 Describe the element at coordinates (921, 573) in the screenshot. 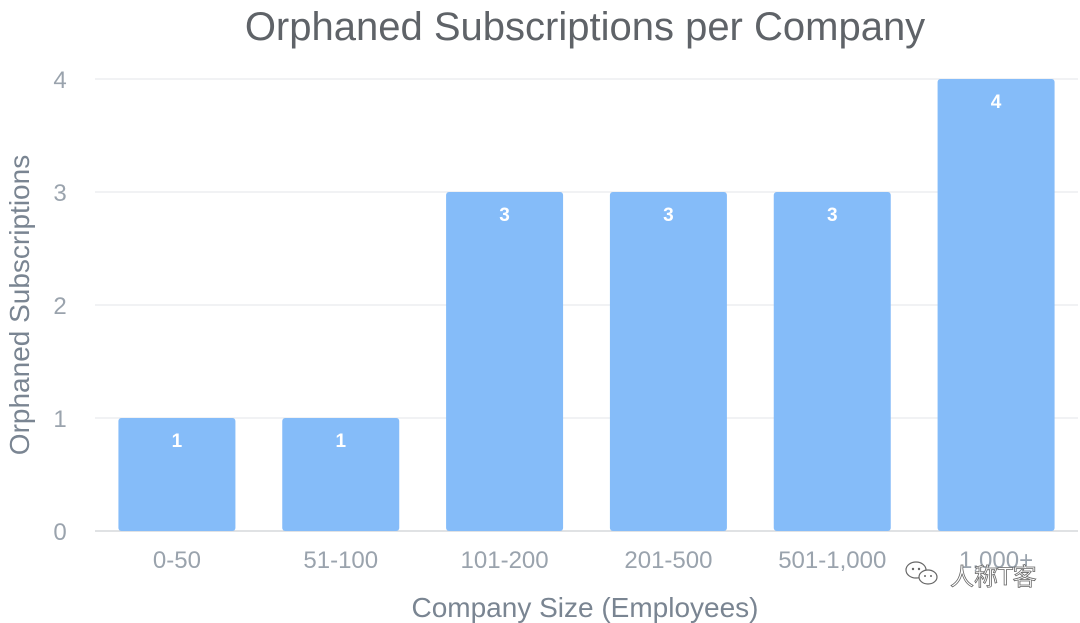

I see `wechat-icon` at that location.